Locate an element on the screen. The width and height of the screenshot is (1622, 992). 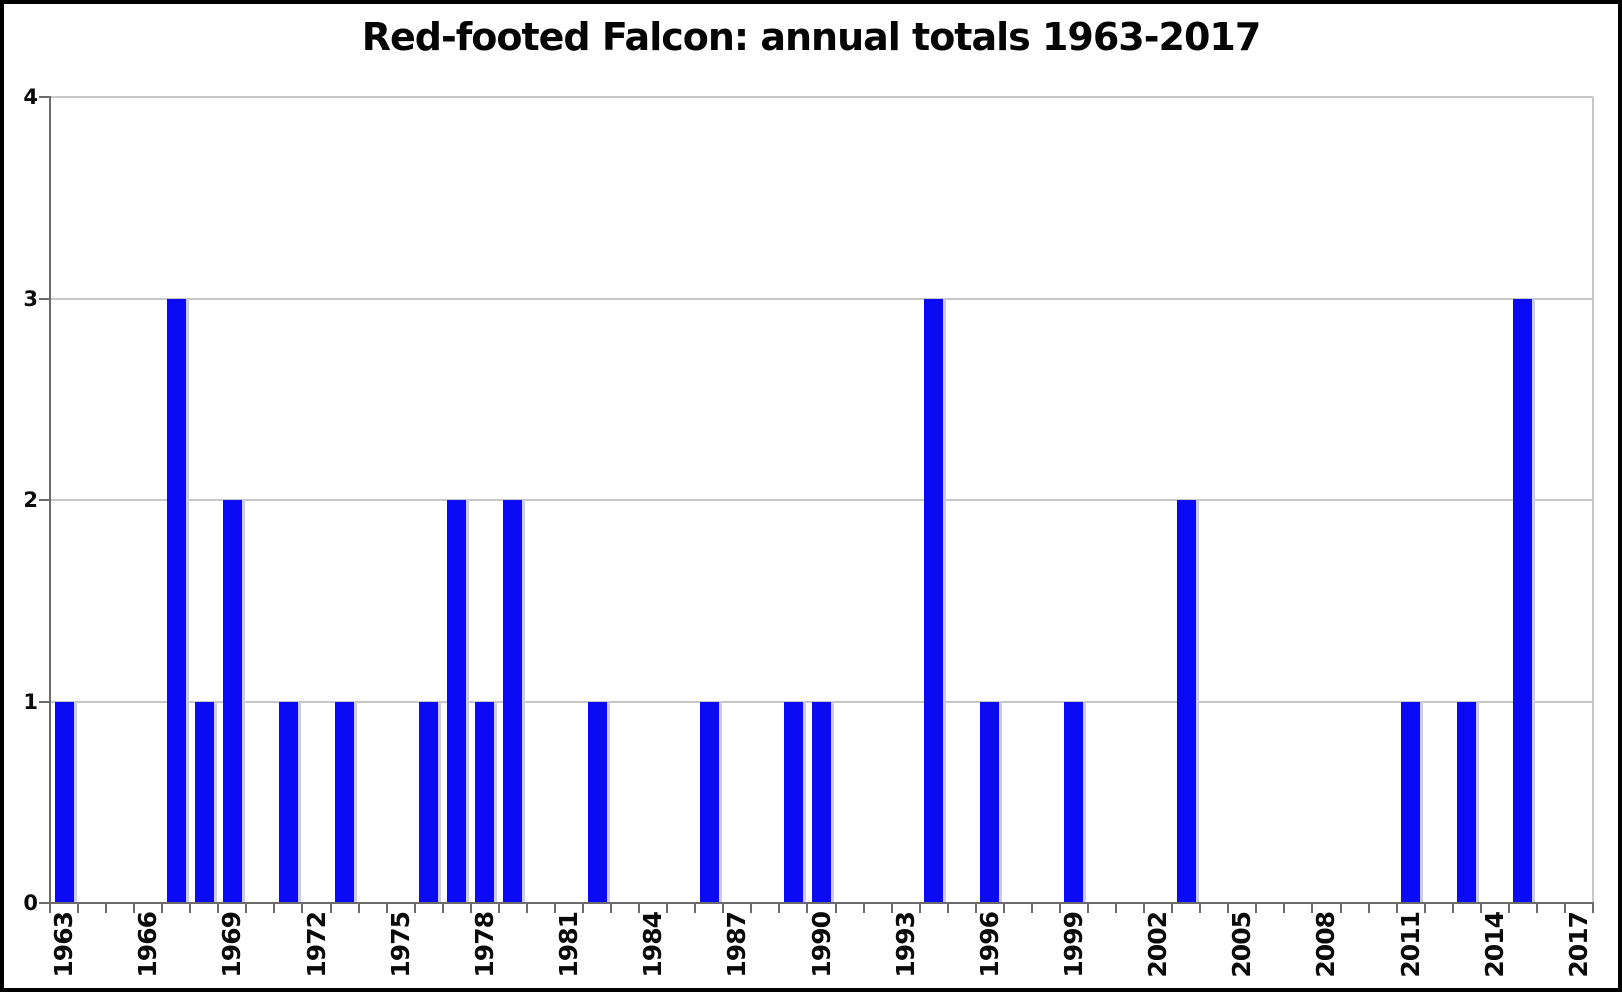
bar-1999 is located at coordinates (1074, 802).